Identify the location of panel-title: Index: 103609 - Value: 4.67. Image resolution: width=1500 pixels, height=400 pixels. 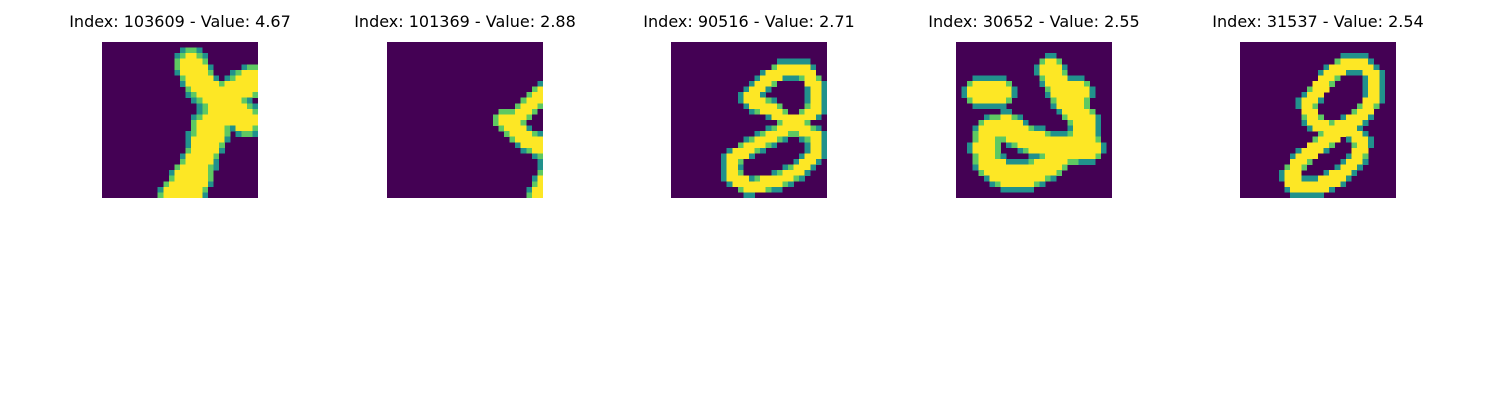
(180, 21).